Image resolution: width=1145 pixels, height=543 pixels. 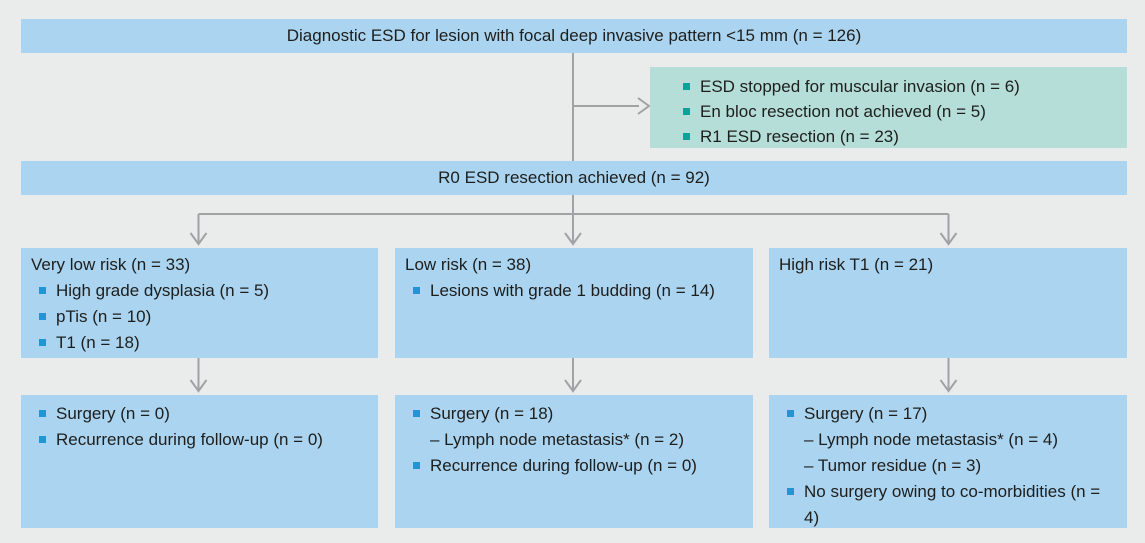 What do you see at coordinates (644, 106) in the screenshot?
I see `arrowhead-right-exclusion` at bounding box center [644, 106].